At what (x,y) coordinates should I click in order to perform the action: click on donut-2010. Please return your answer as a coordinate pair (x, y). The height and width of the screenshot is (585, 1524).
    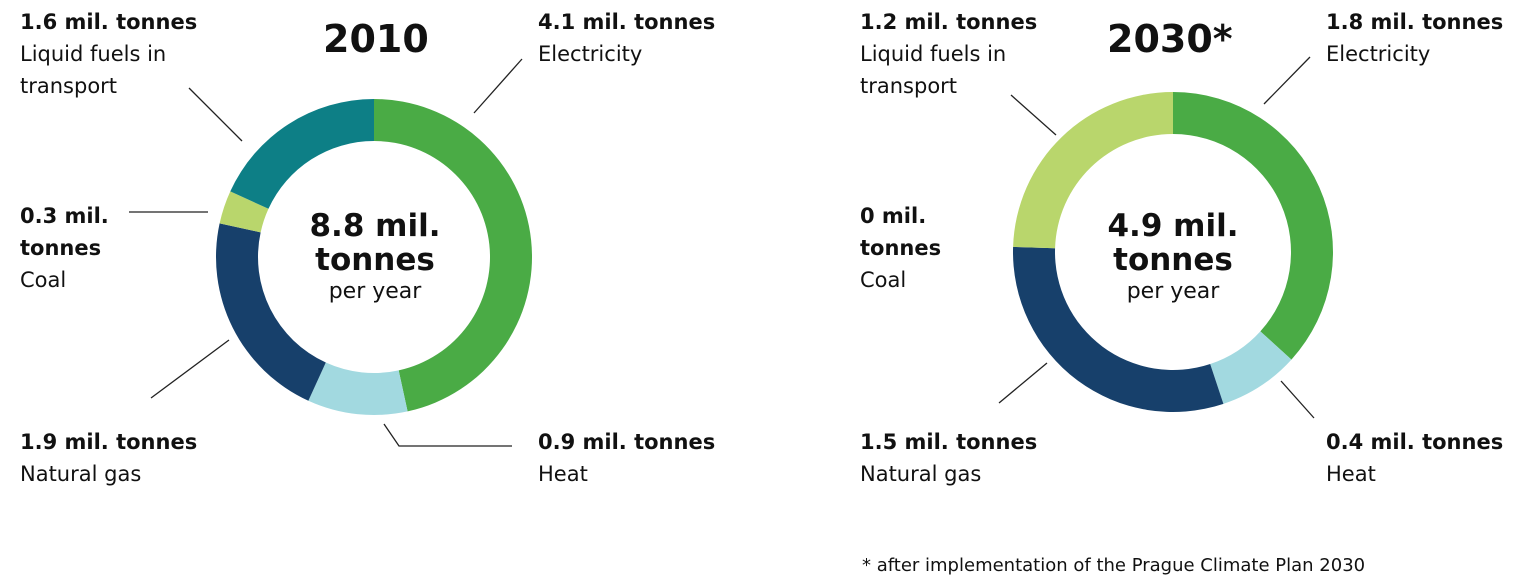
    Looking at the image, I should click on (374, 257).